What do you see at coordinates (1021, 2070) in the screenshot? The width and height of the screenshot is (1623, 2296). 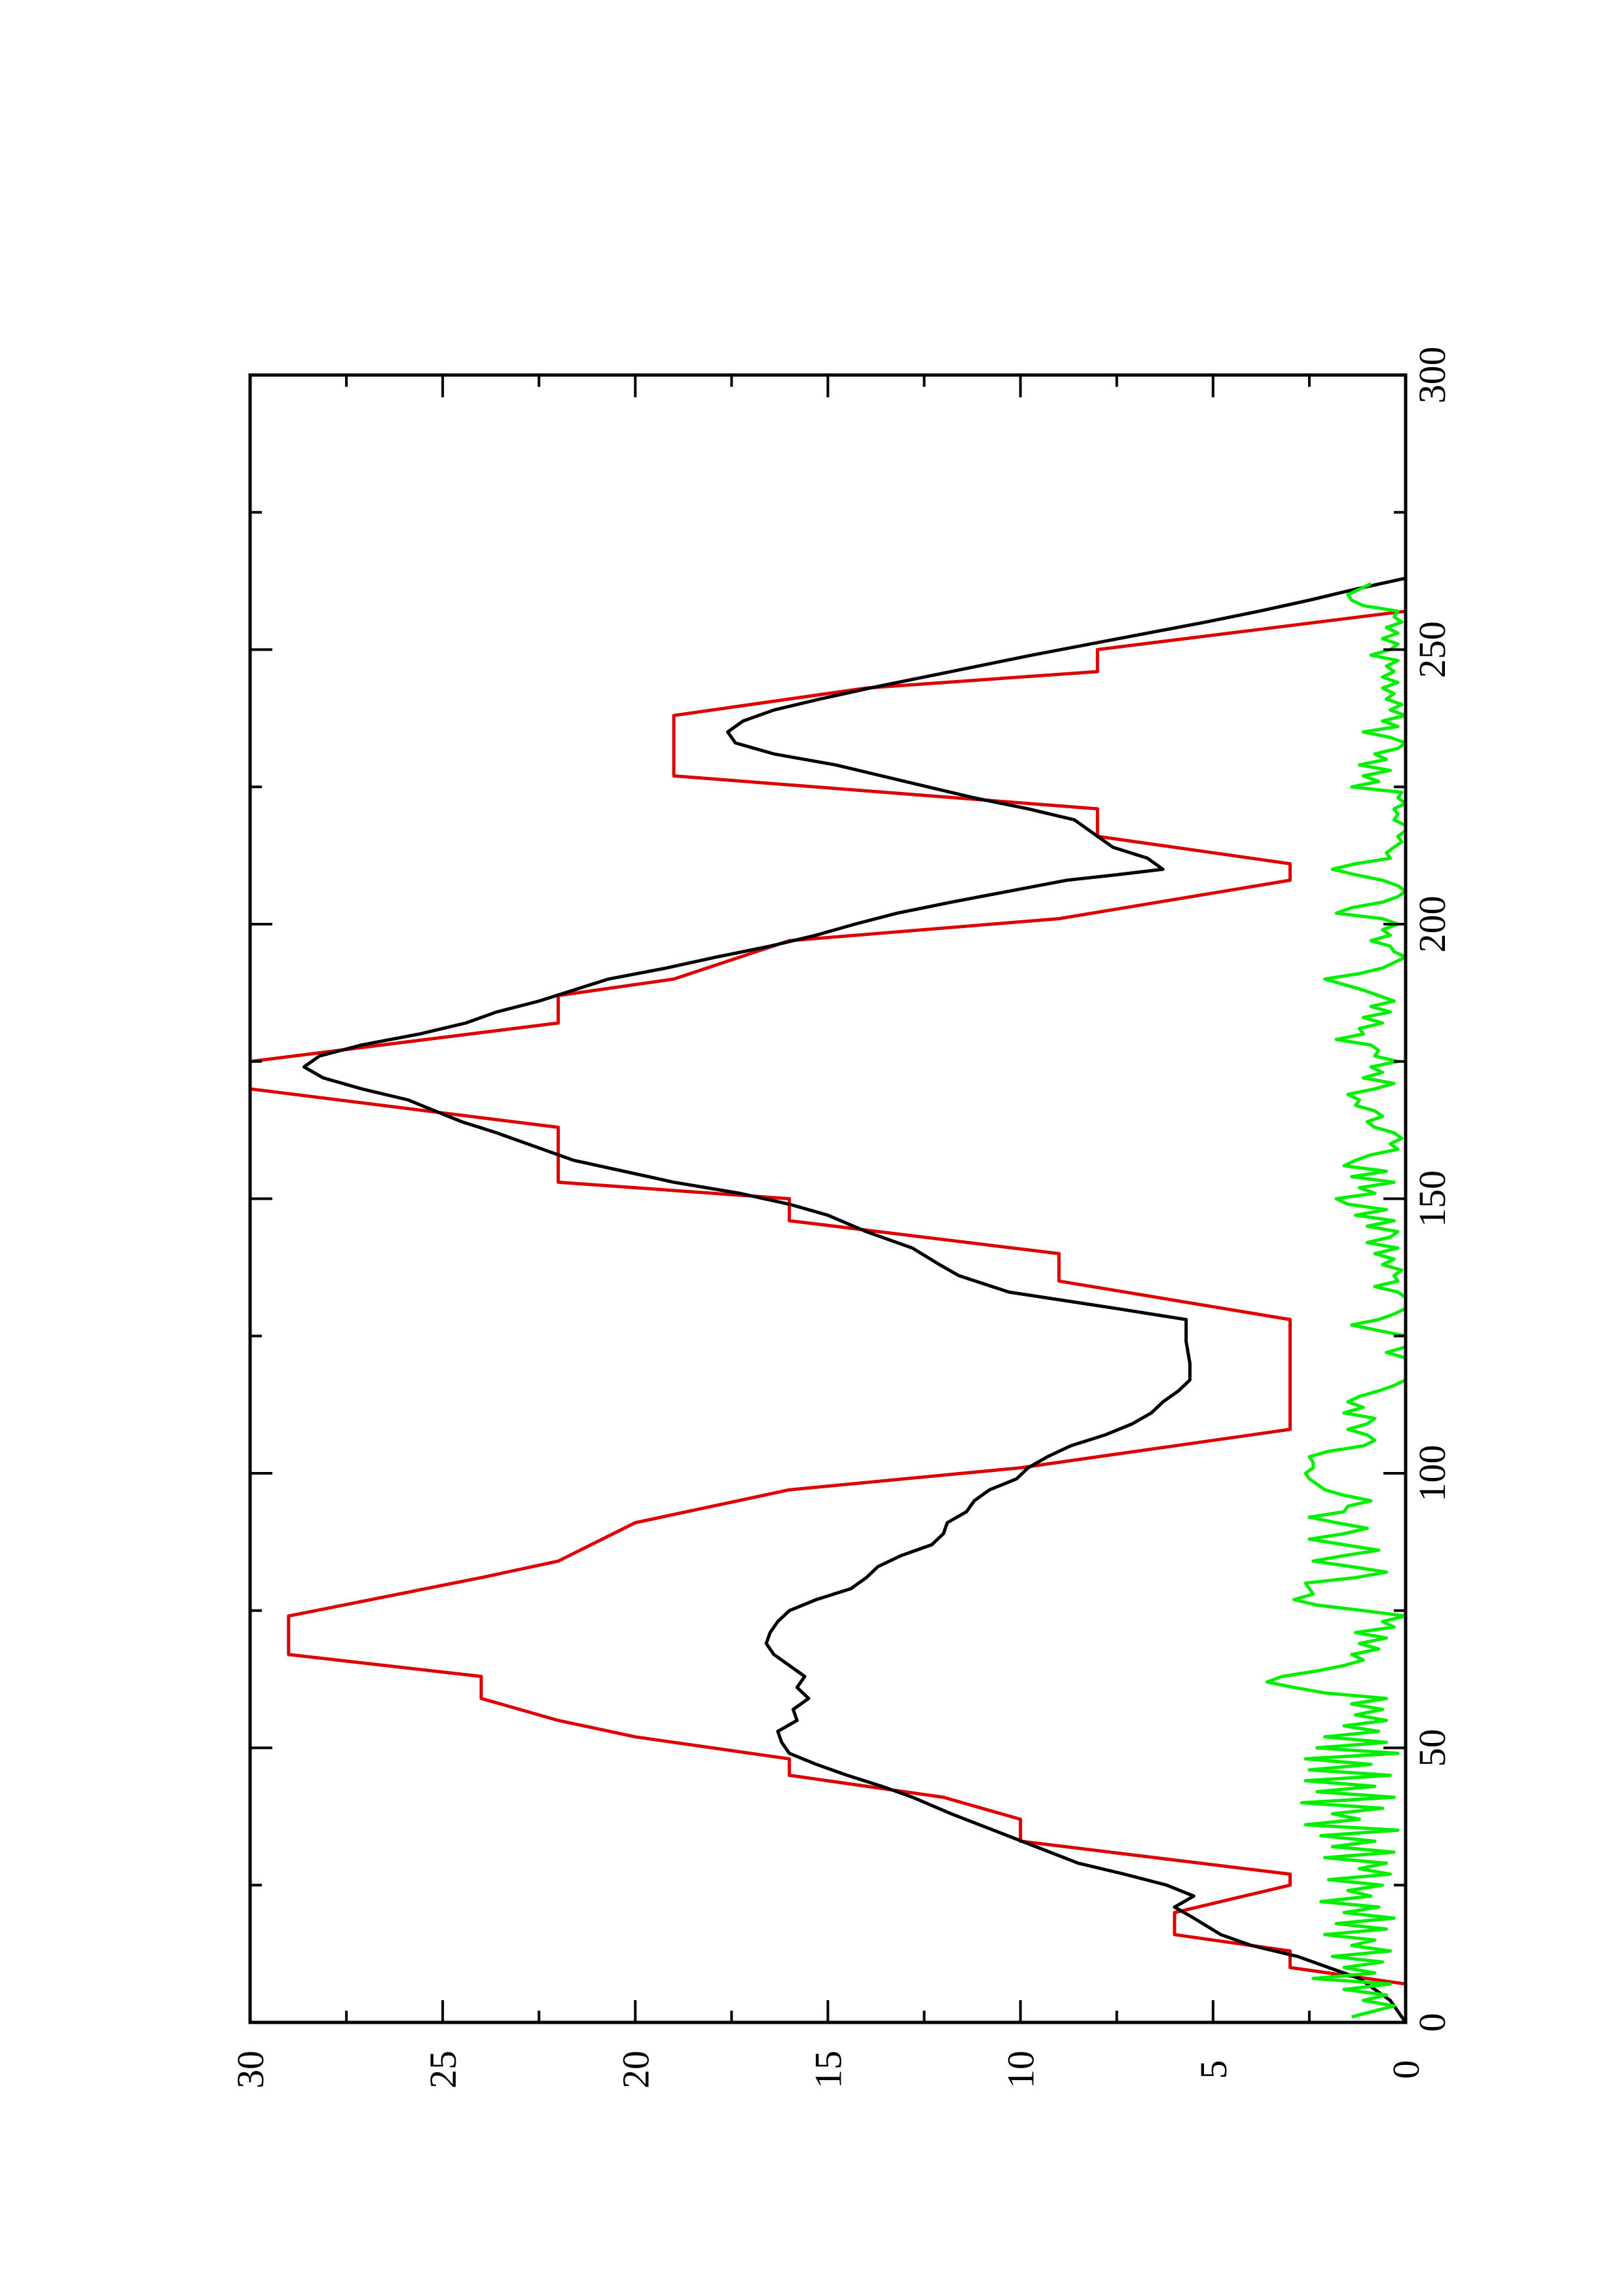 I see `y-tick-label: 10` at bounding box center [1021, 2070].